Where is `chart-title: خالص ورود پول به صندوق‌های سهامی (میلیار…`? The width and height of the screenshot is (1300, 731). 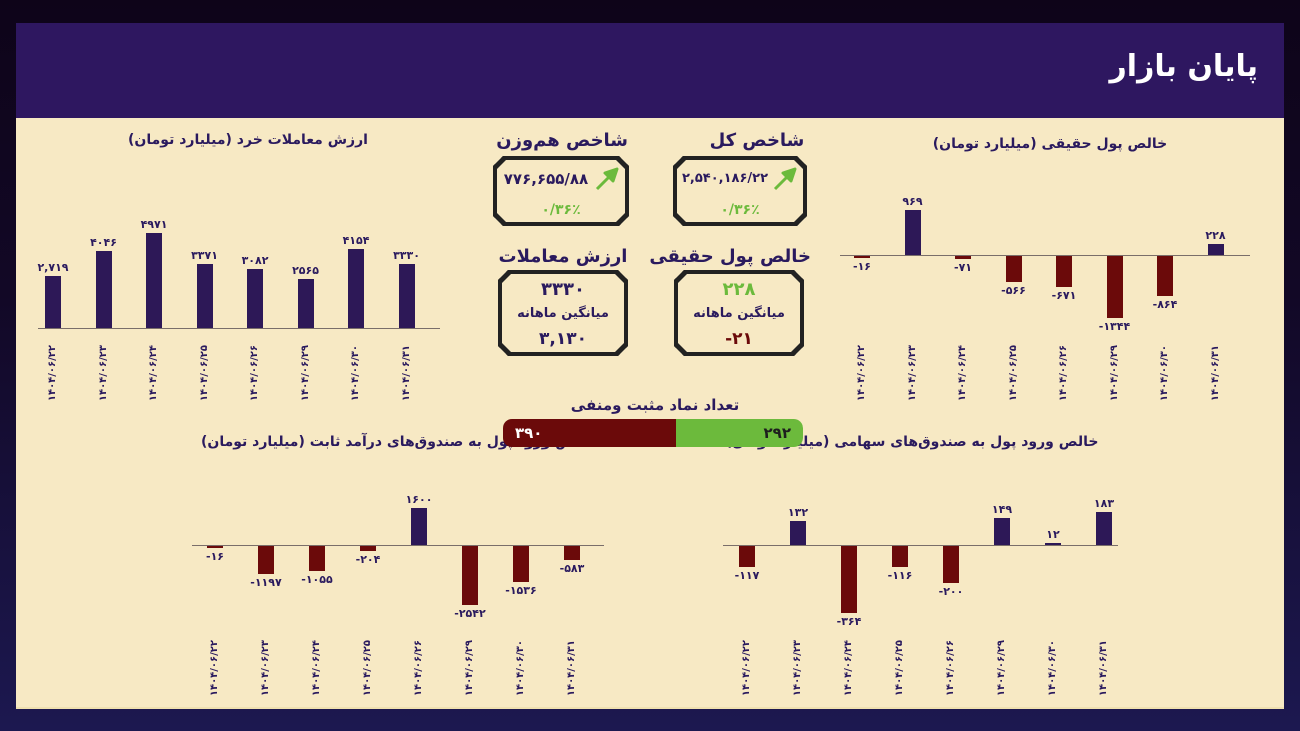 chart-title: خالص ورود پول به صندوق‌های سهامی (میلیار… is located at coordinates (912, 442).